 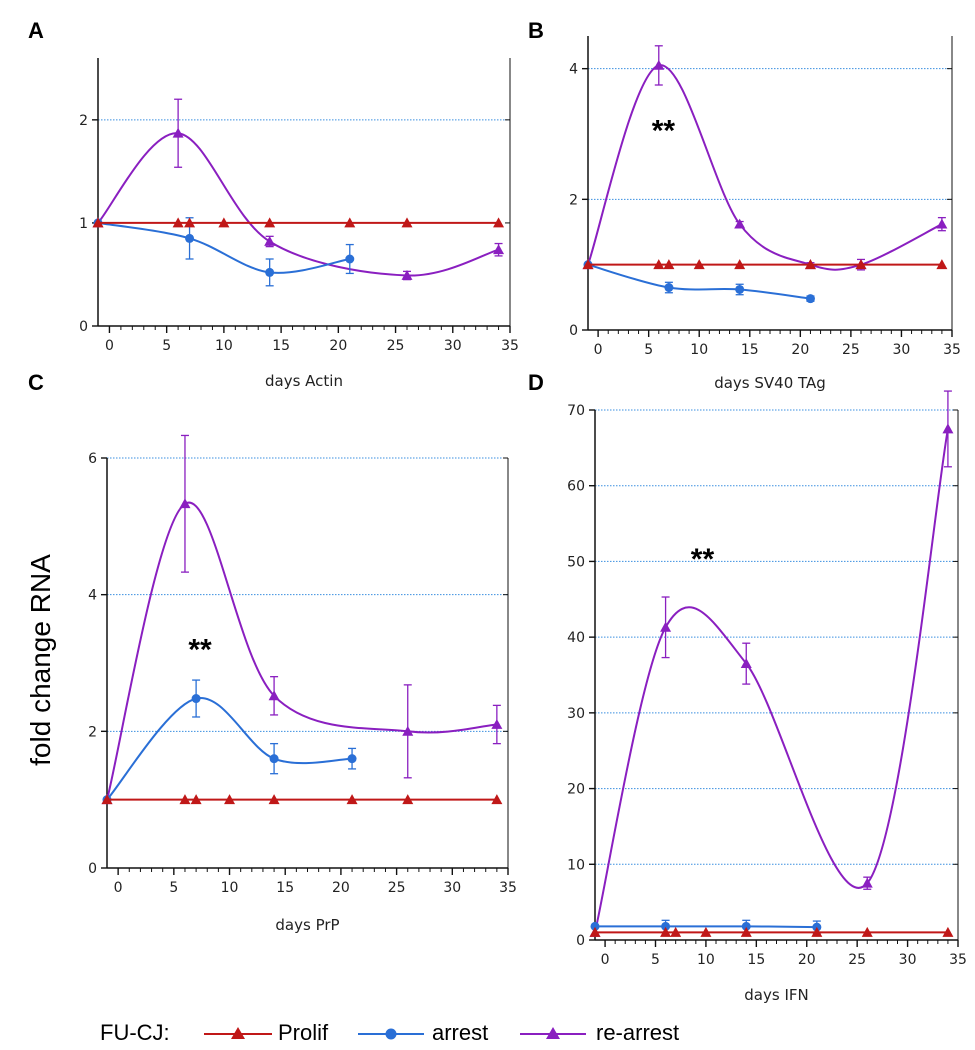 I want to click on y-tick-label: 10, so click(x=576, y=865).